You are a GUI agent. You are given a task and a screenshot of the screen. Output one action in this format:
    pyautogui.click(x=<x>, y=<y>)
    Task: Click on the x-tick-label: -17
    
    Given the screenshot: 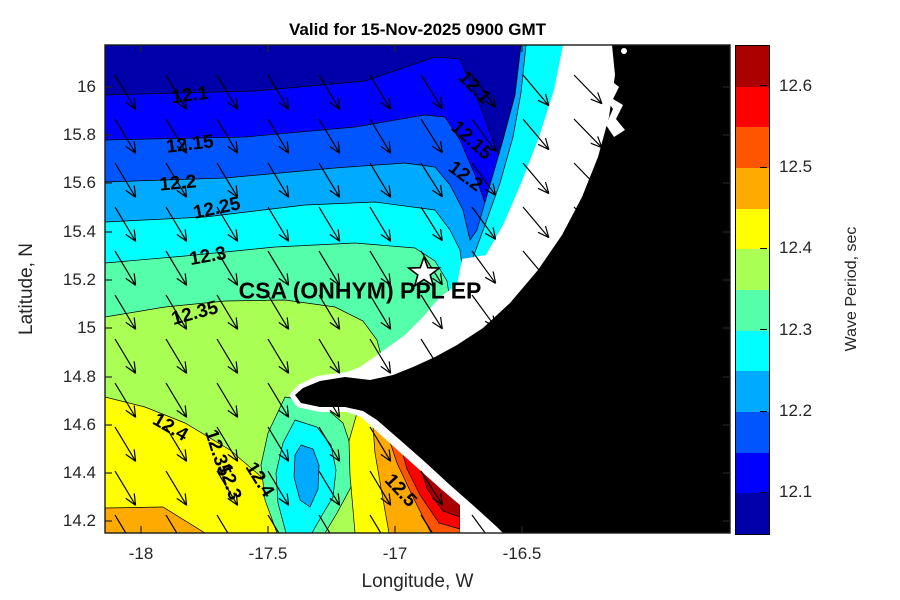 What is the action you would take?
    pyautogui.click(x=395, y=553)
    